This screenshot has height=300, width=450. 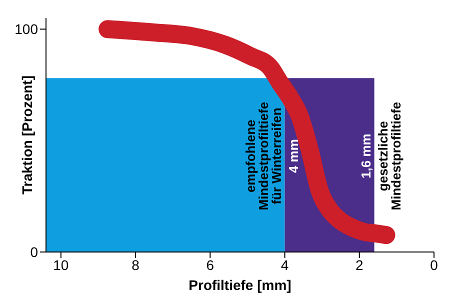 I want to click on x-tick-label: 2, so click(x=359, y=264).